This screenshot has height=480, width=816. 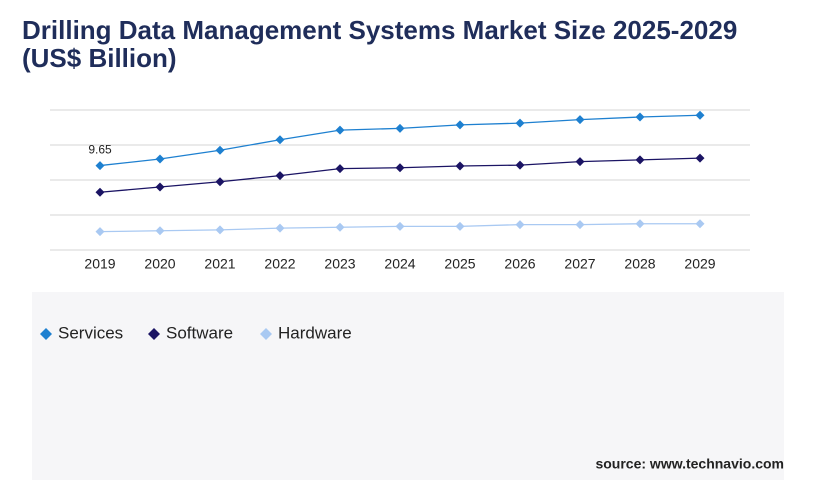 What do you see at coordinates (639, 264) in the screenshot?
I see `x-tick-label: 2028` at bounding box center [639, 264].